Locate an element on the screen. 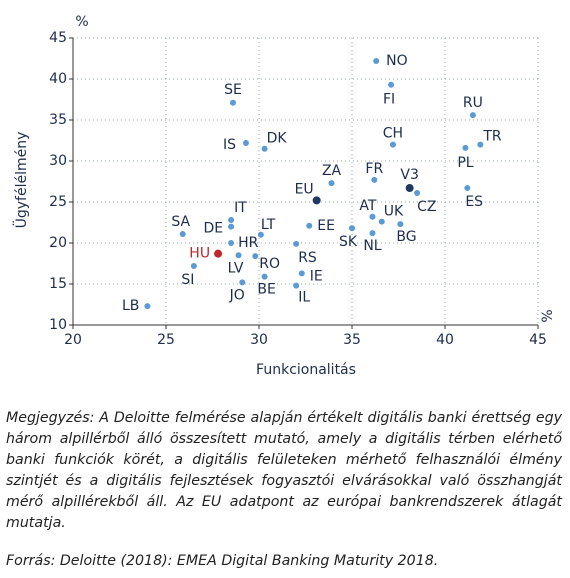  point-label: NO is located at coordinates (397, 61).